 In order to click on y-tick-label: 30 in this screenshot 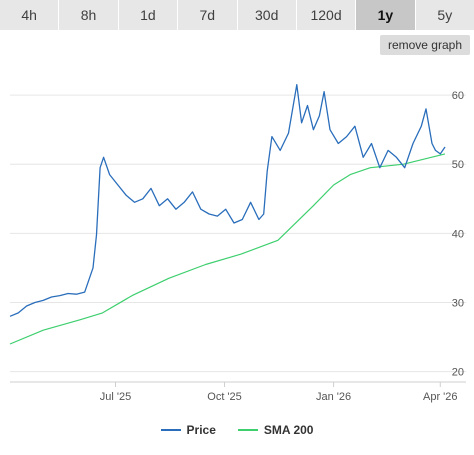, I will do `click(458, 304)`.